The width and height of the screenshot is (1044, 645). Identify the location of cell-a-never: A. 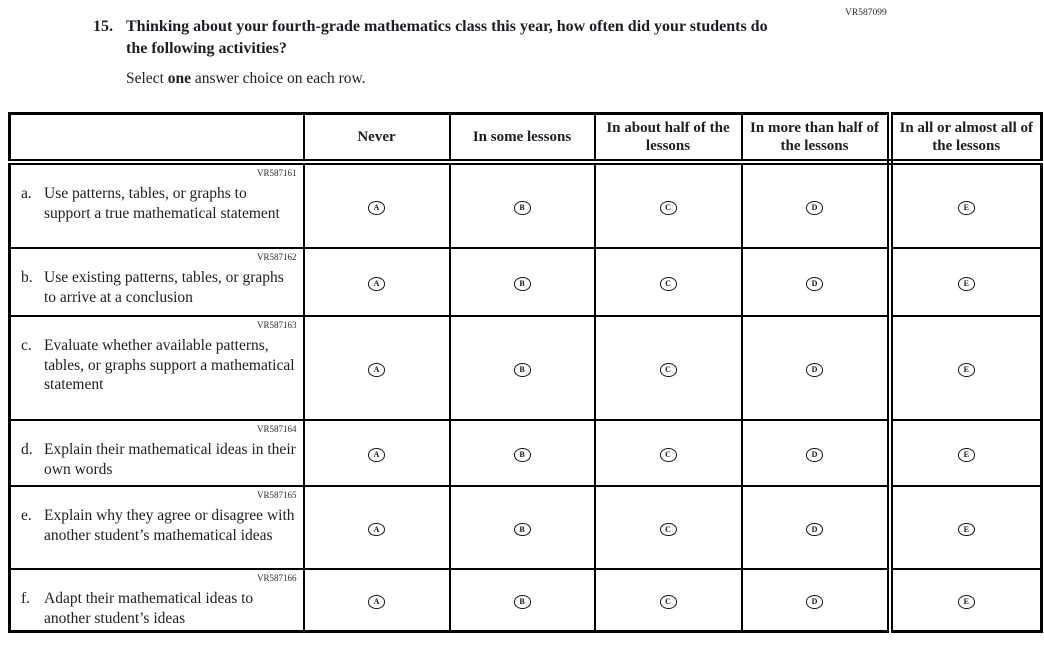
(376, 205).